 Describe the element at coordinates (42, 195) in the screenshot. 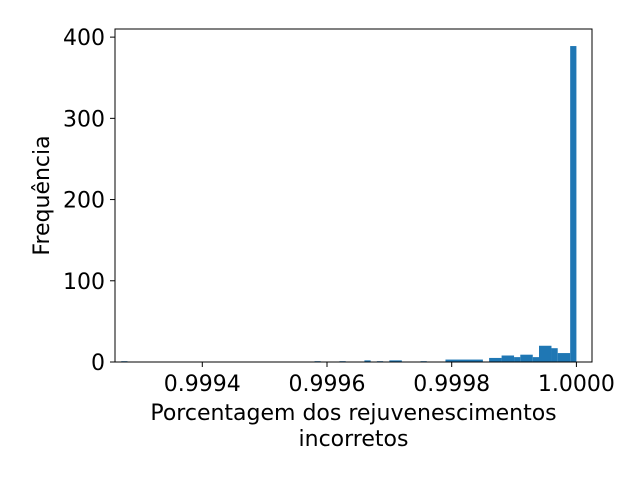

I see `y-axis-label: Frequência` at that location.